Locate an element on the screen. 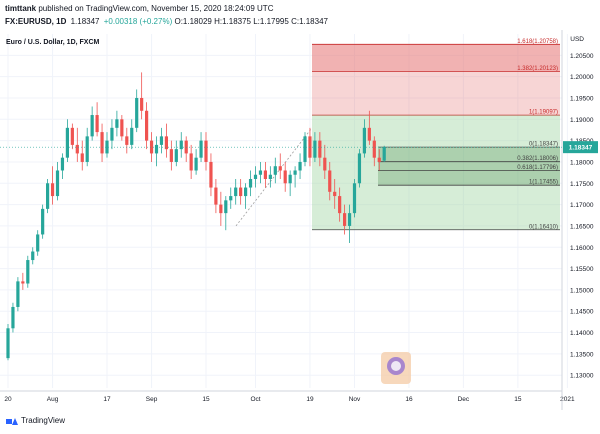  author-name: timttank is located at coordinates (21, 8).